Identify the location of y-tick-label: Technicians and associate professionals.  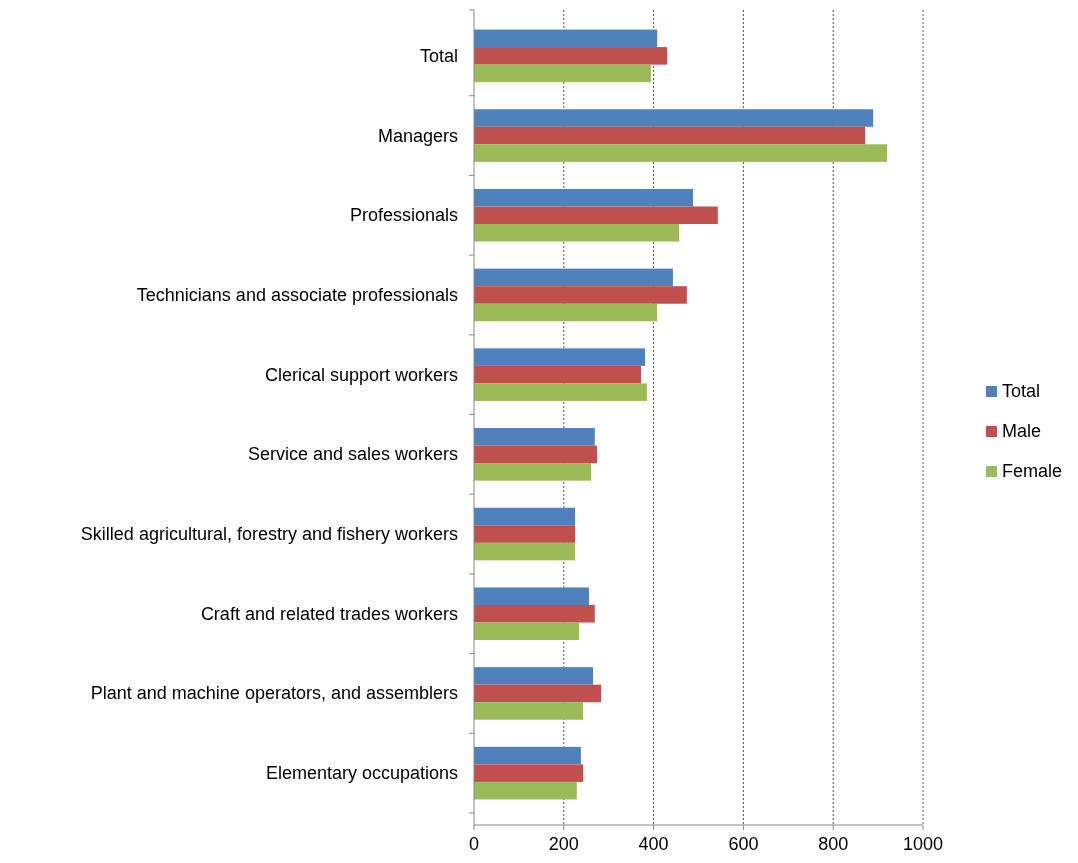
(297, 294).